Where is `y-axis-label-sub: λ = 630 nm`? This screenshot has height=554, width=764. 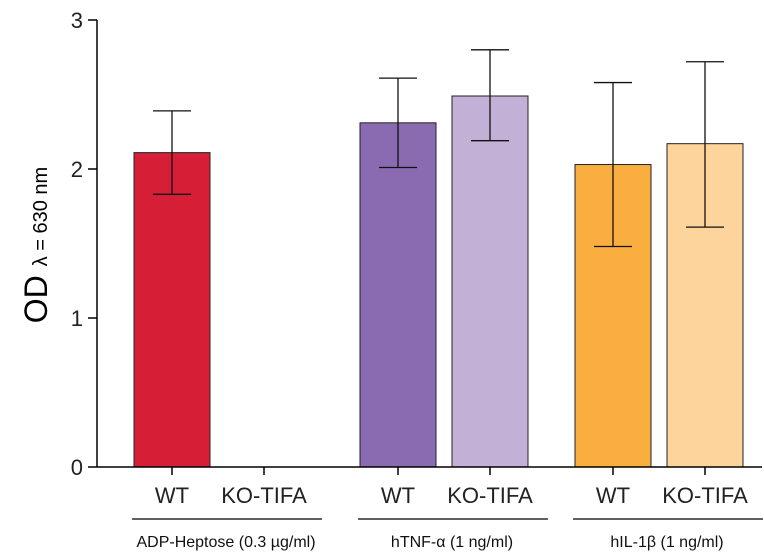
y-axis-label-sub: λ = 630 nm is located at coordinates (41, 217).